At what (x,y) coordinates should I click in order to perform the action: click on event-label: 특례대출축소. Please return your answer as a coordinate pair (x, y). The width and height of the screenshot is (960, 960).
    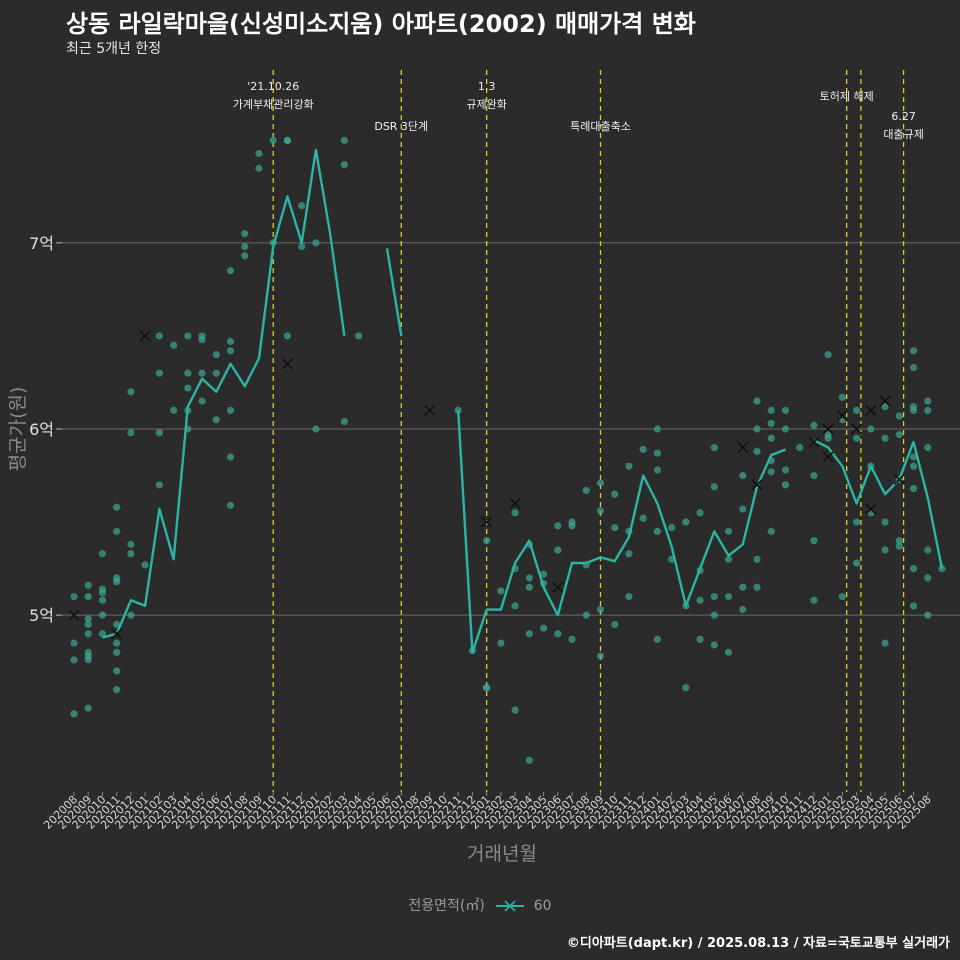
    Looking at the image, I should click on (600, 126).